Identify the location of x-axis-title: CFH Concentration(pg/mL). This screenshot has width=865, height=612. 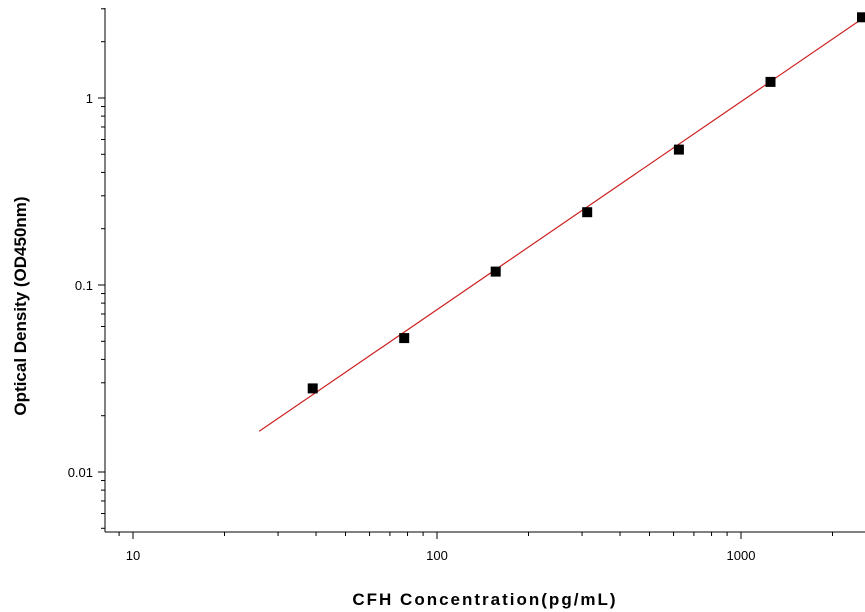
(484, 599).